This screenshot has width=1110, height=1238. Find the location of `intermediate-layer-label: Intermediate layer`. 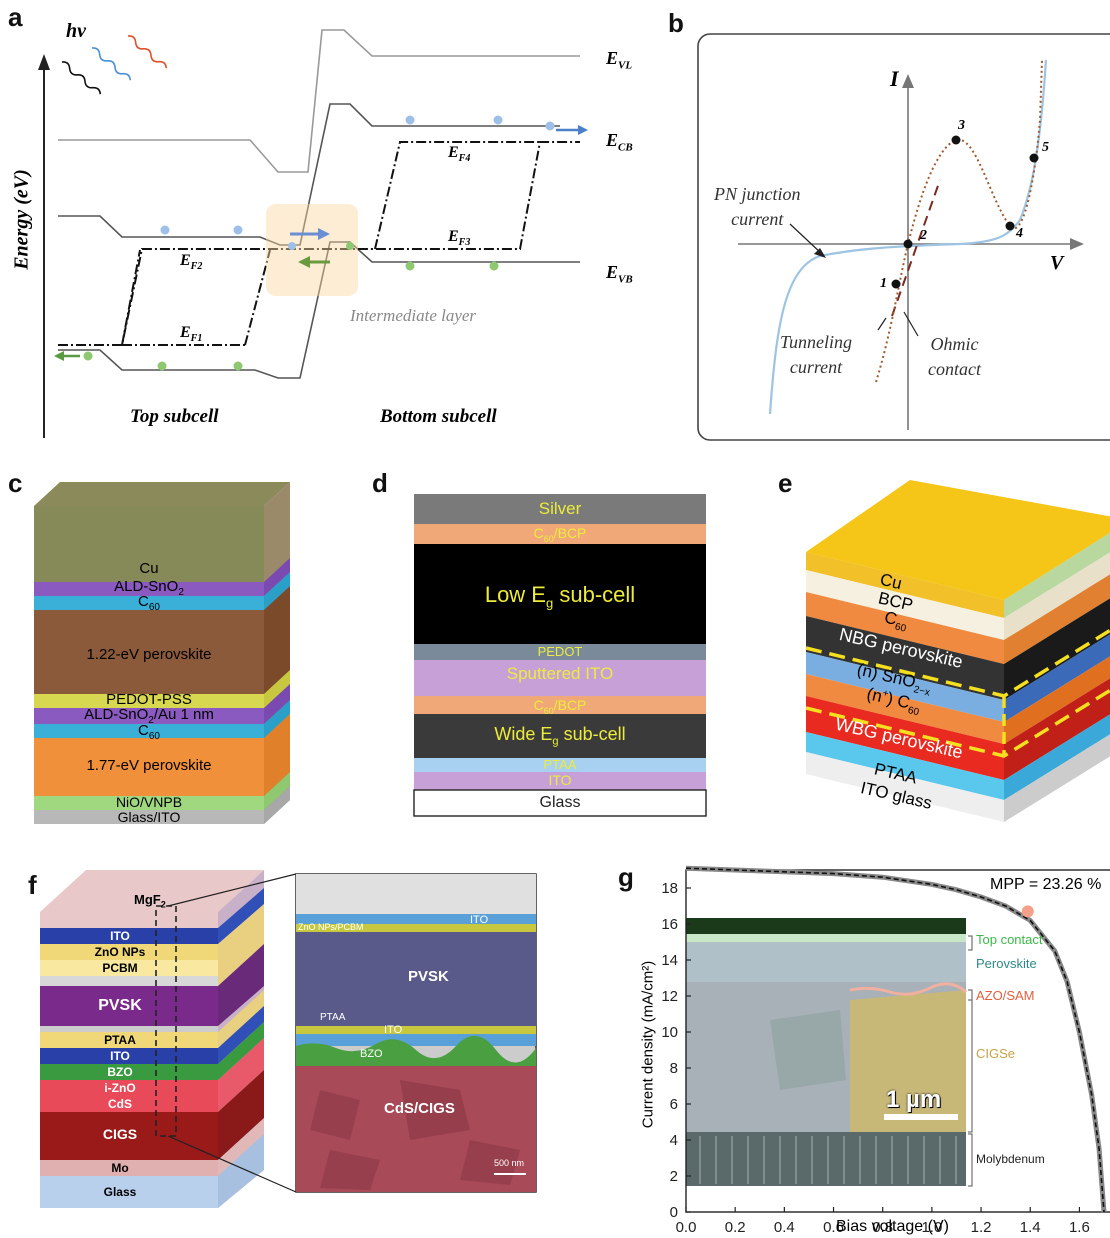

intermediate-layer-label: Intermediate layer is located at coordinates (413, 315).